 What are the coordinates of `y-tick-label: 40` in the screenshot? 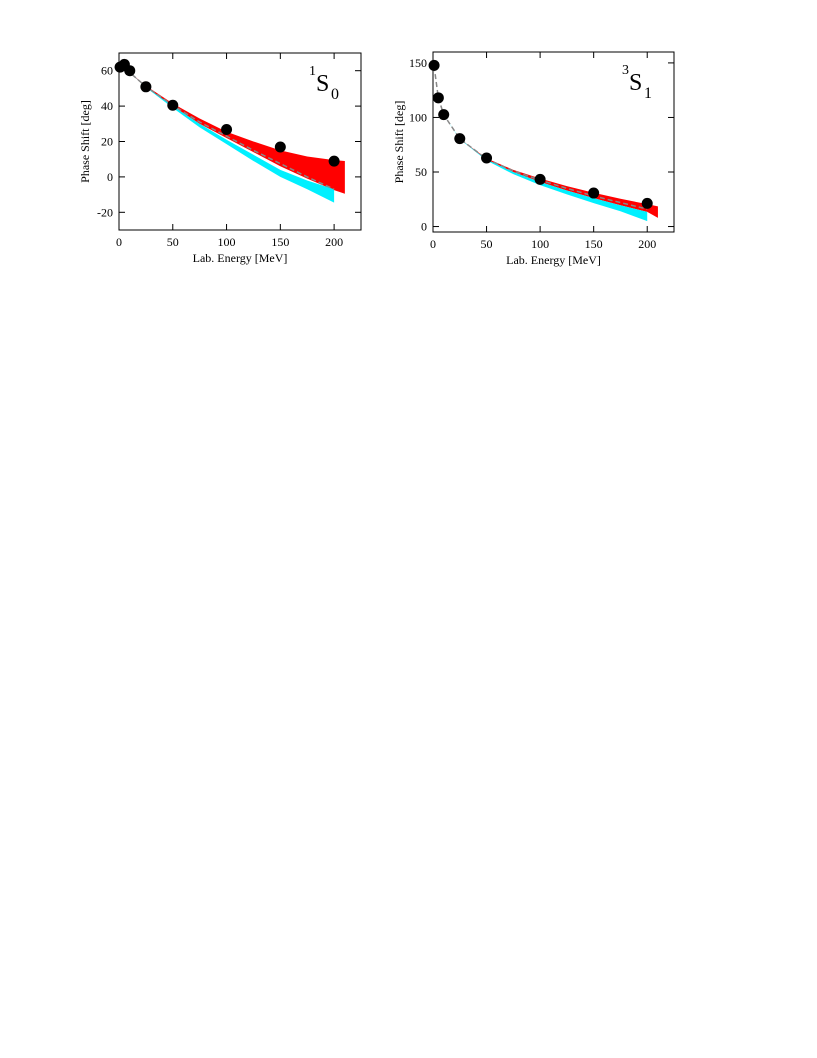 It's located at (107, 106).